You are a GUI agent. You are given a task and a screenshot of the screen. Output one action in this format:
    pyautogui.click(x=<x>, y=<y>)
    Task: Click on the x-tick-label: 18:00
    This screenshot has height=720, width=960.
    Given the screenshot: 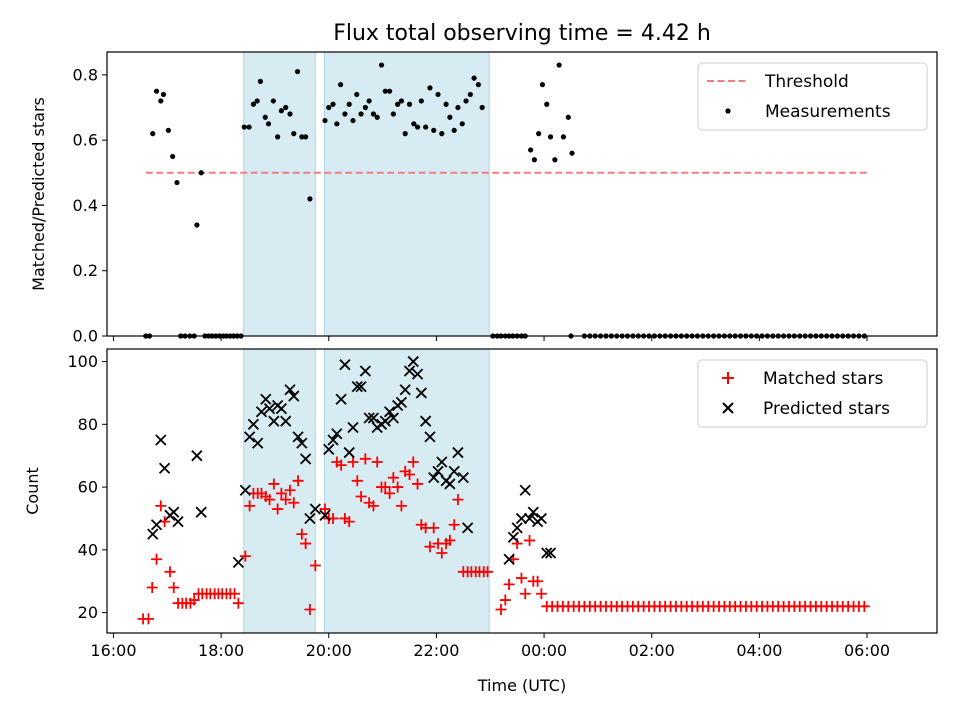 What is the action you would take?
    pyautogui.click(x=221, y=650)
    